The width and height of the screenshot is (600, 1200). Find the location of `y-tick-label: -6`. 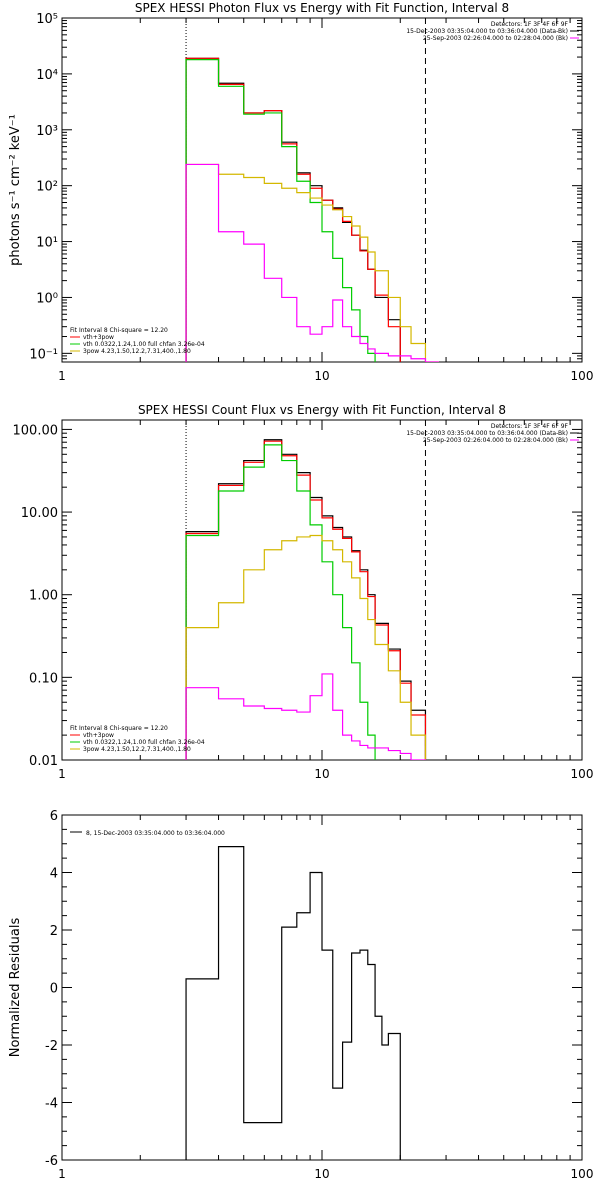

y-tick-label: -6 is located at coordinates (51, 1161).